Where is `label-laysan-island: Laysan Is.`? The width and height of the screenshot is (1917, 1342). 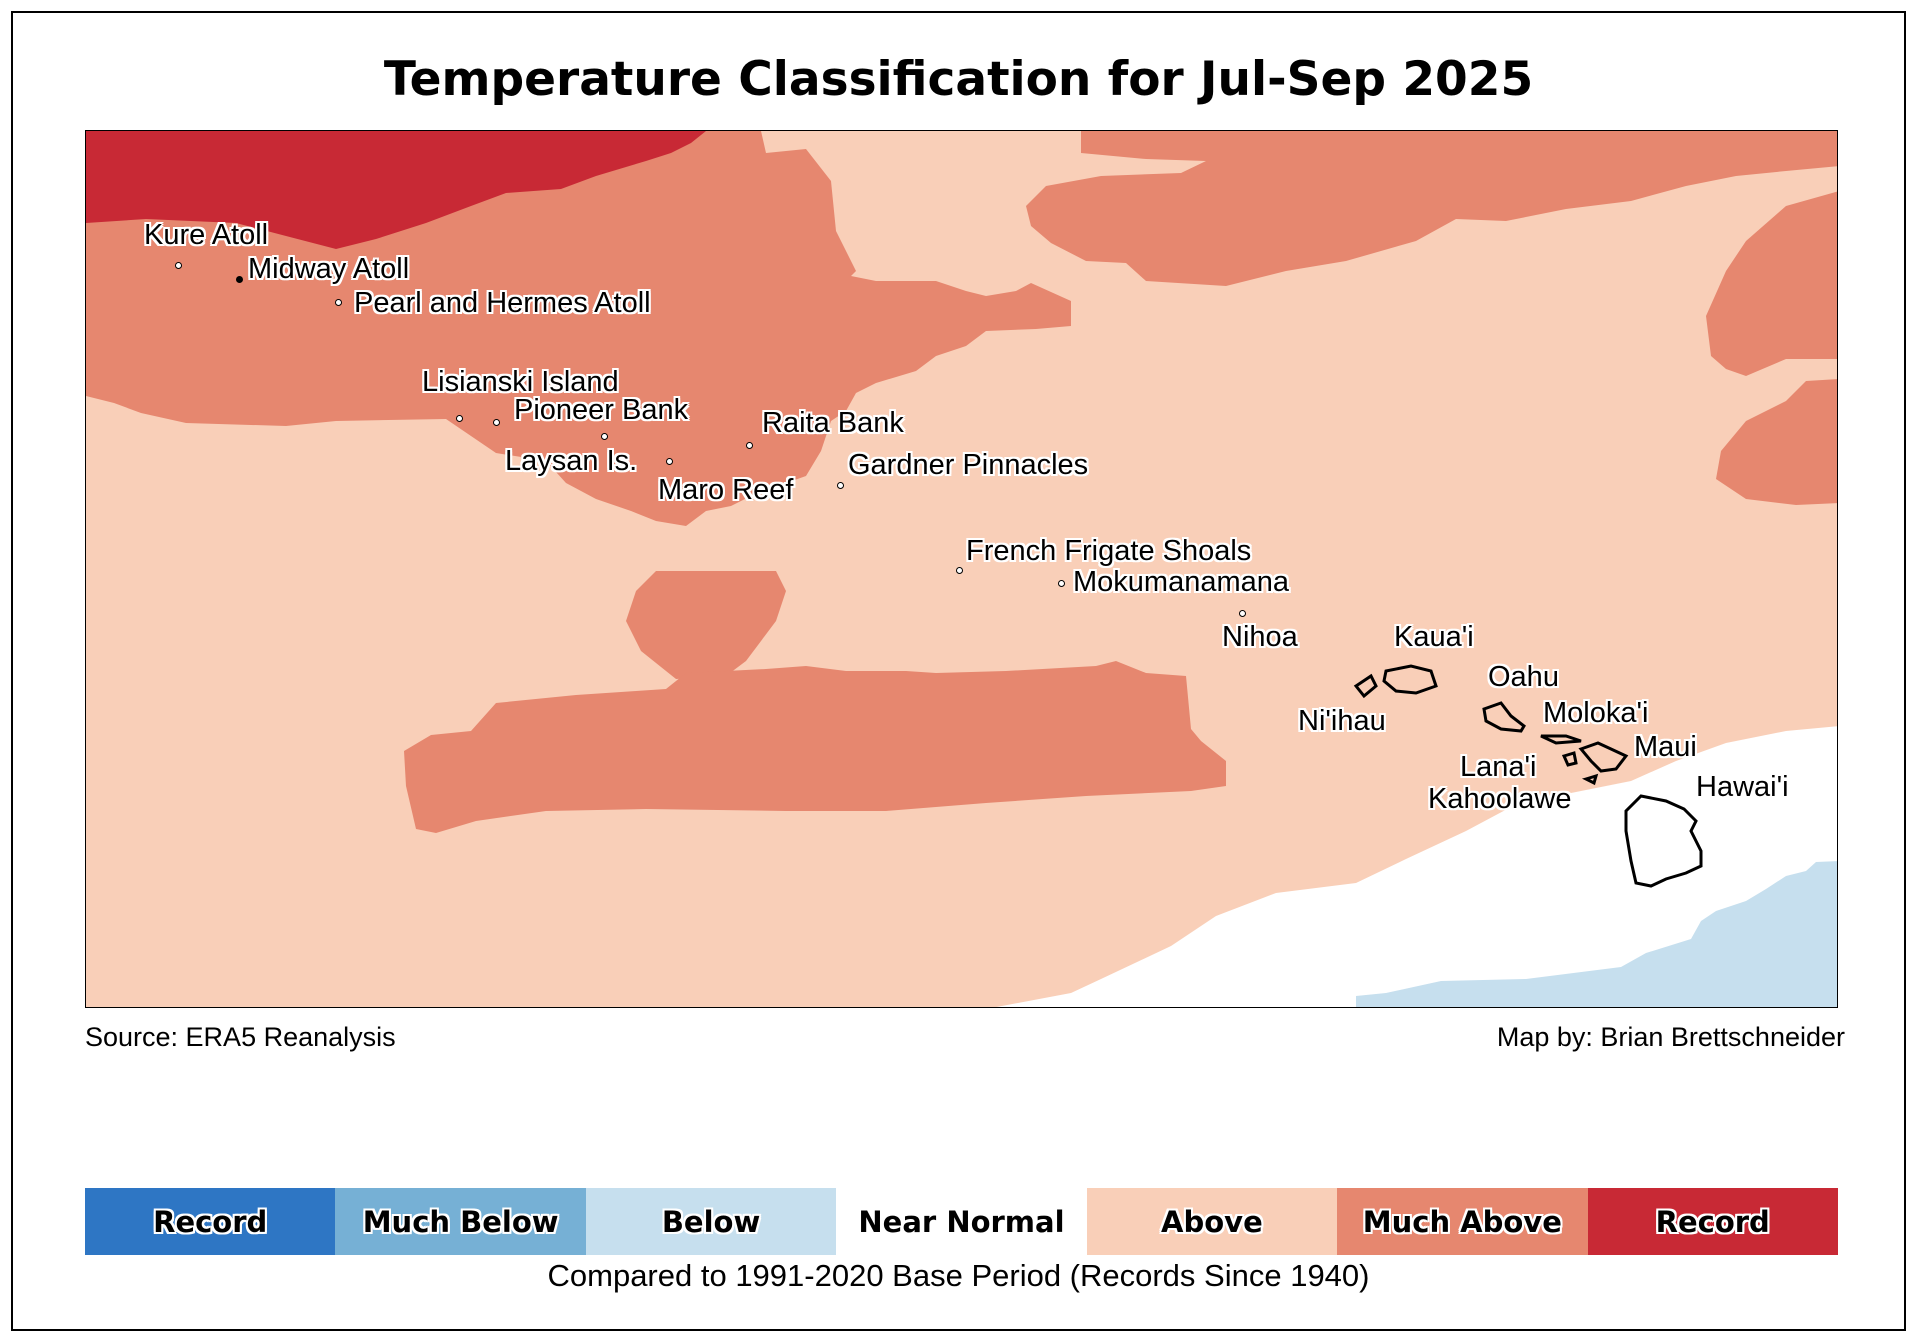
label-laysan-island: Laysan Is. is located at coordinates (571, 461).